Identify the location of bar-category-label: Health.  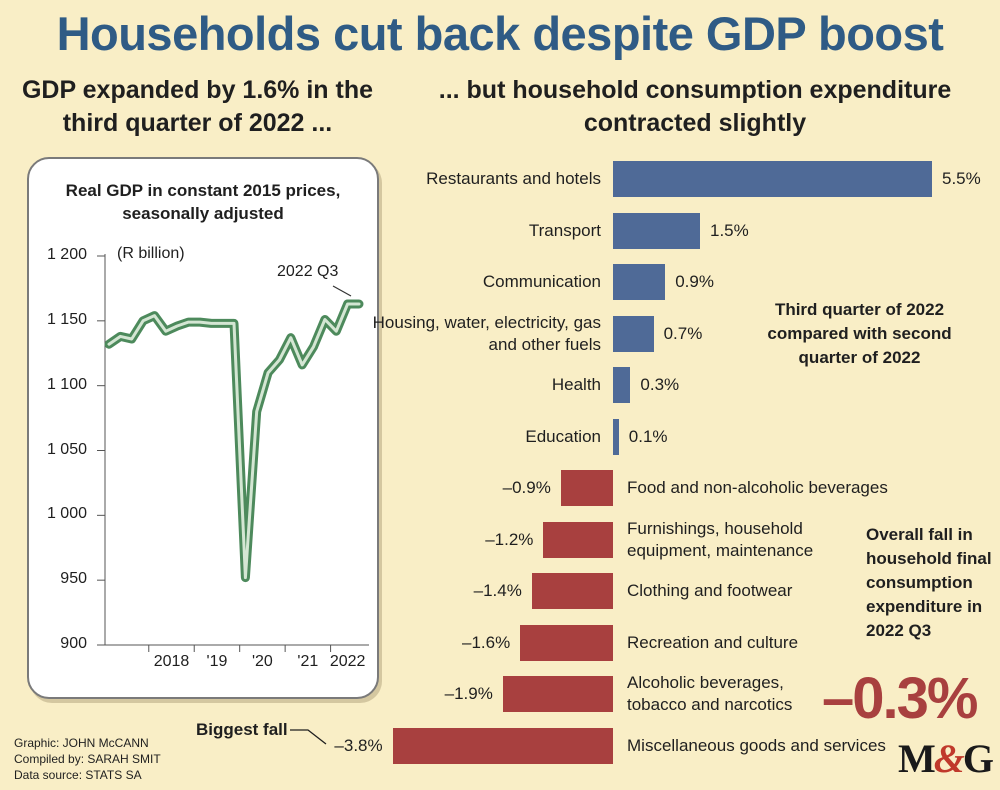
(576, 384).